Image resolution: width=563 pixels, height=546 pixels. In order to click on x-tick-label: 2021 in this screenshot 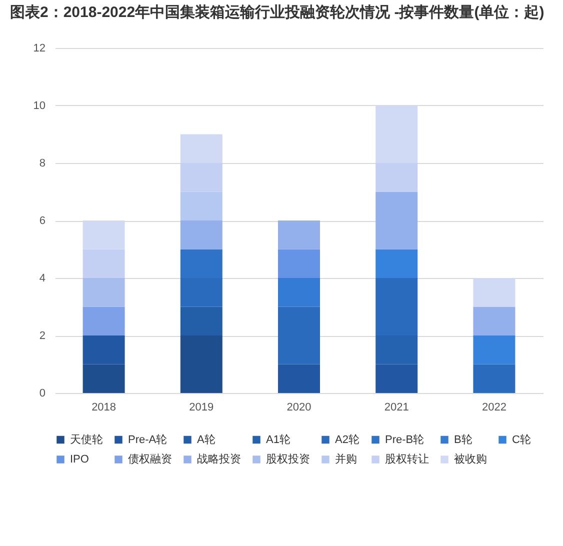, I will do `click(396, 408)`.